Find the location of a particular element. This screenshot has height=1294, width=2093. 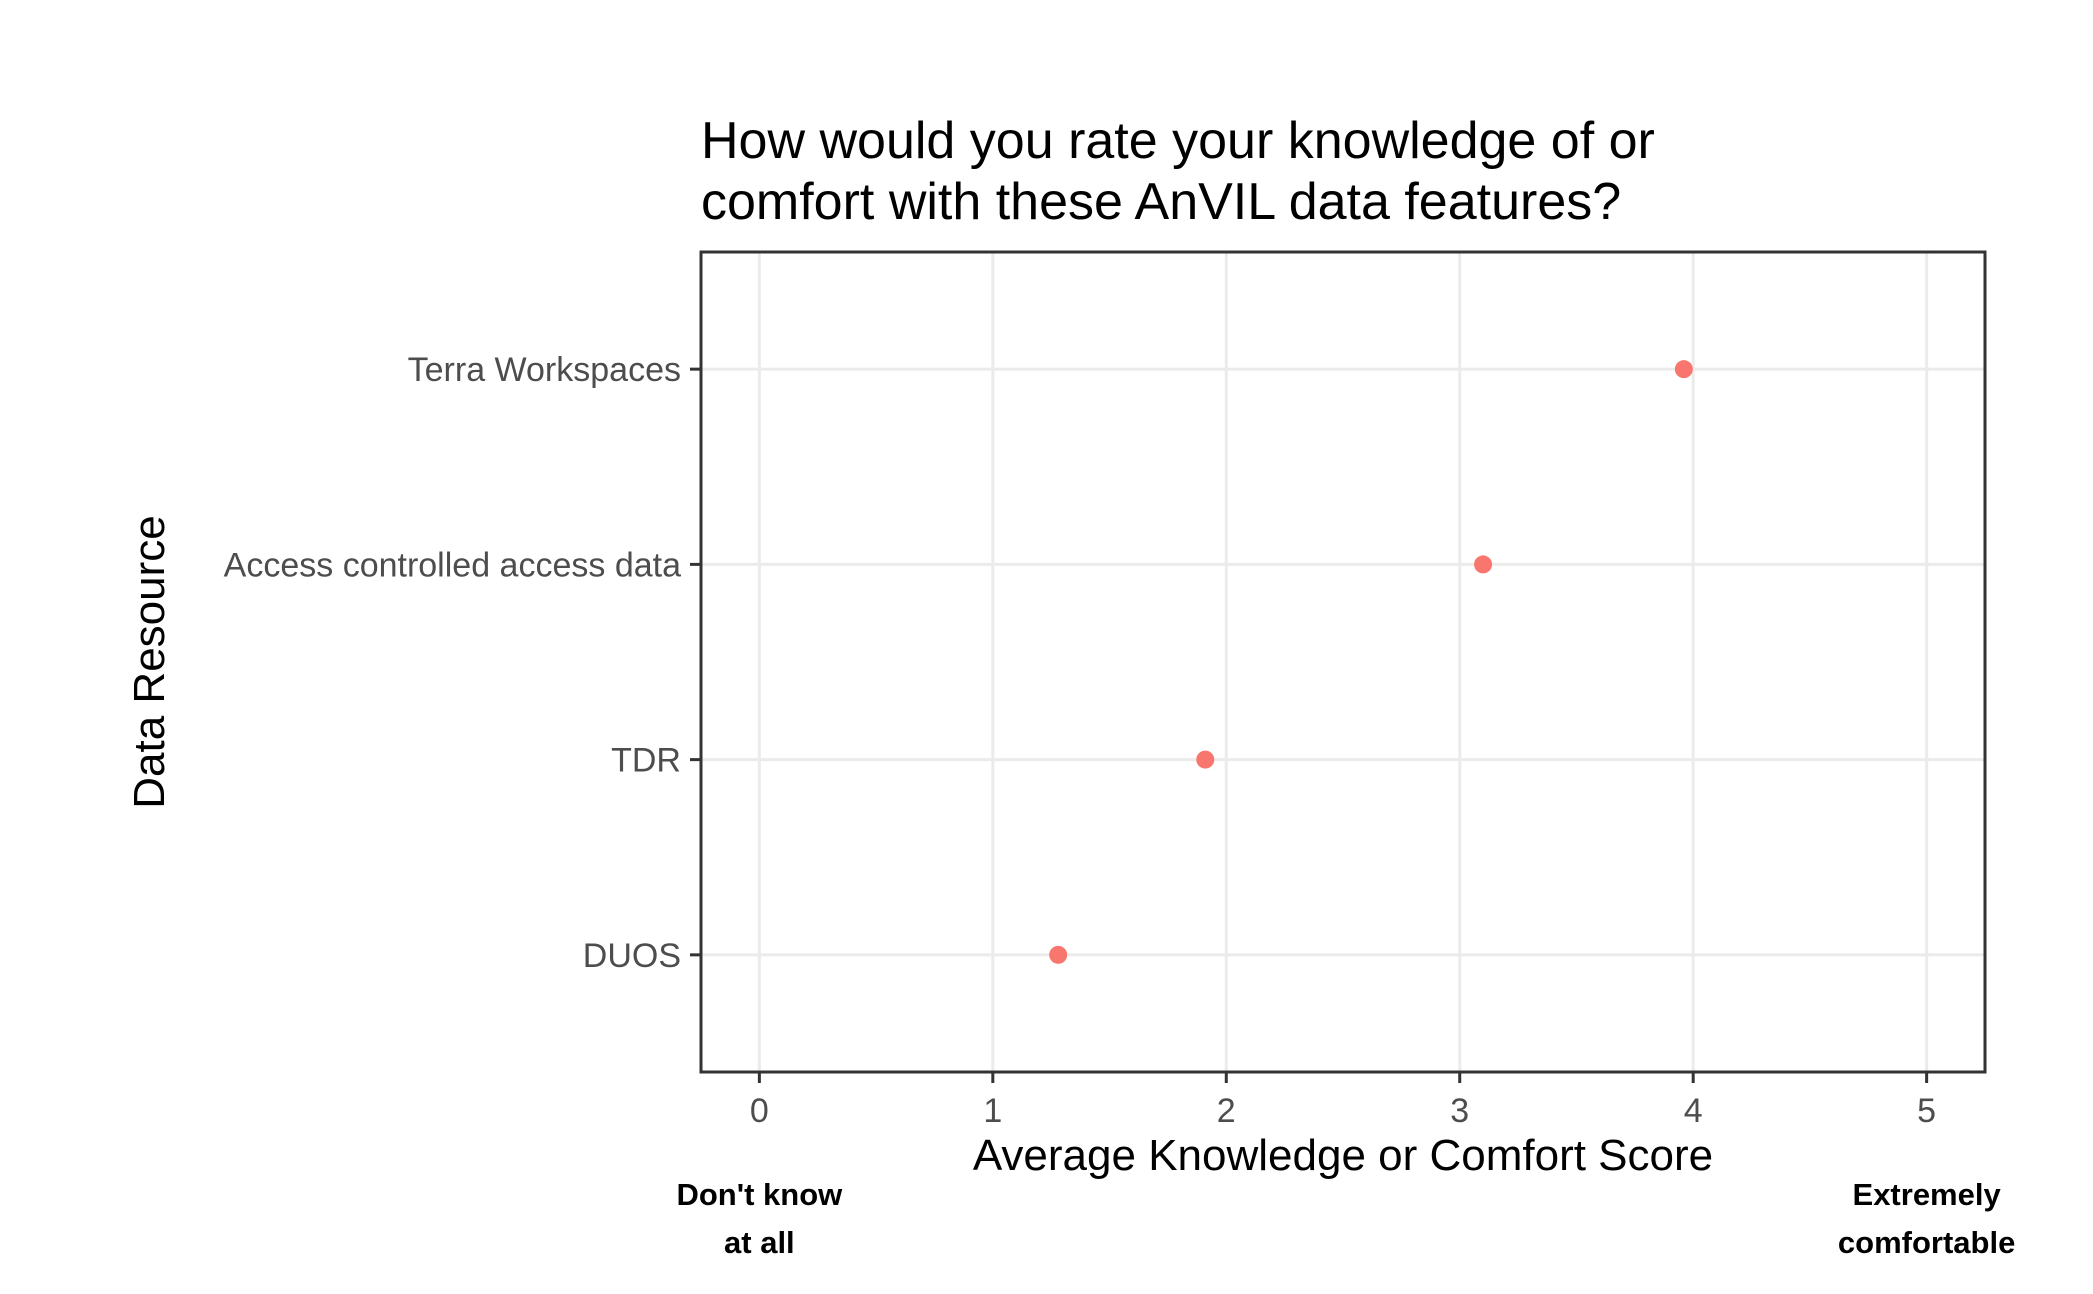

y-tick-label: TDR is located at coordinates (646, 761).